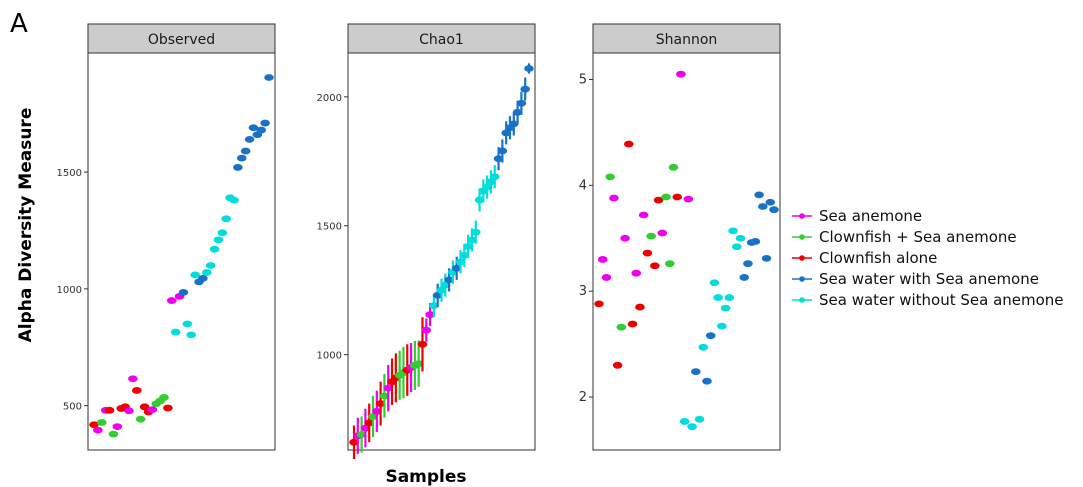 The width and height of the screenshot is (1083, 487). Describe the element at coordinates (928, 300) in the screenshot. I see `legend-item: Sea water without Sea anemone` at that location.